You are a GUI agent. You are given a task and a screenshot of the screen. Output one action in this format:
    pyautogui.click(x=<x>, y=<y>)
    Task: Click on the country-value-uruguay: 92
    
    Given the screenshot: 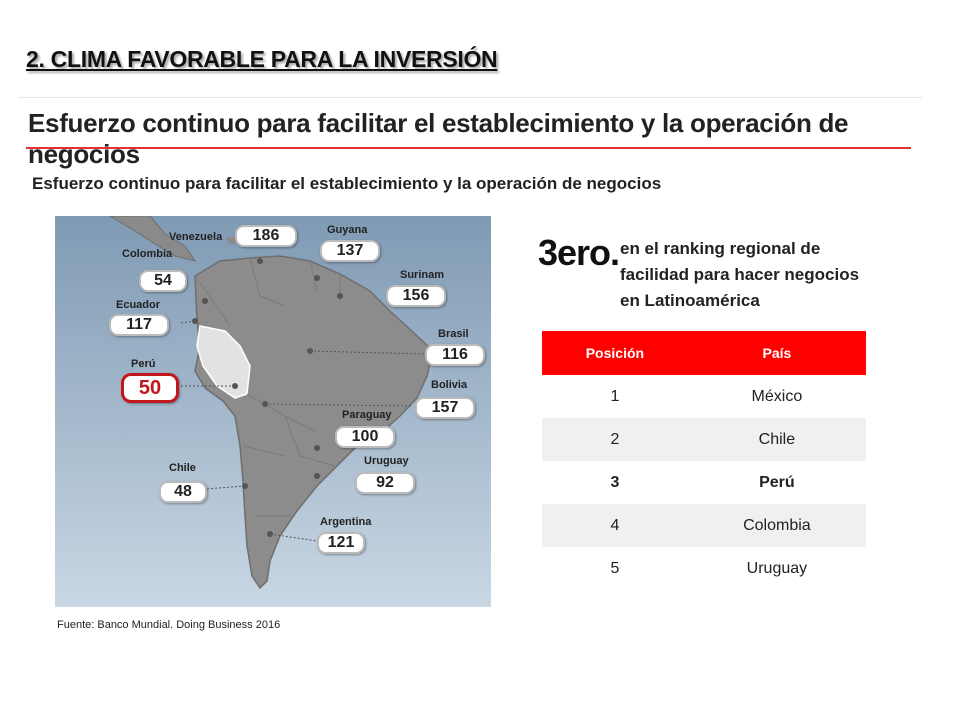 What is the action you would take?
    pyautogui.click(x=385, y=483)
    